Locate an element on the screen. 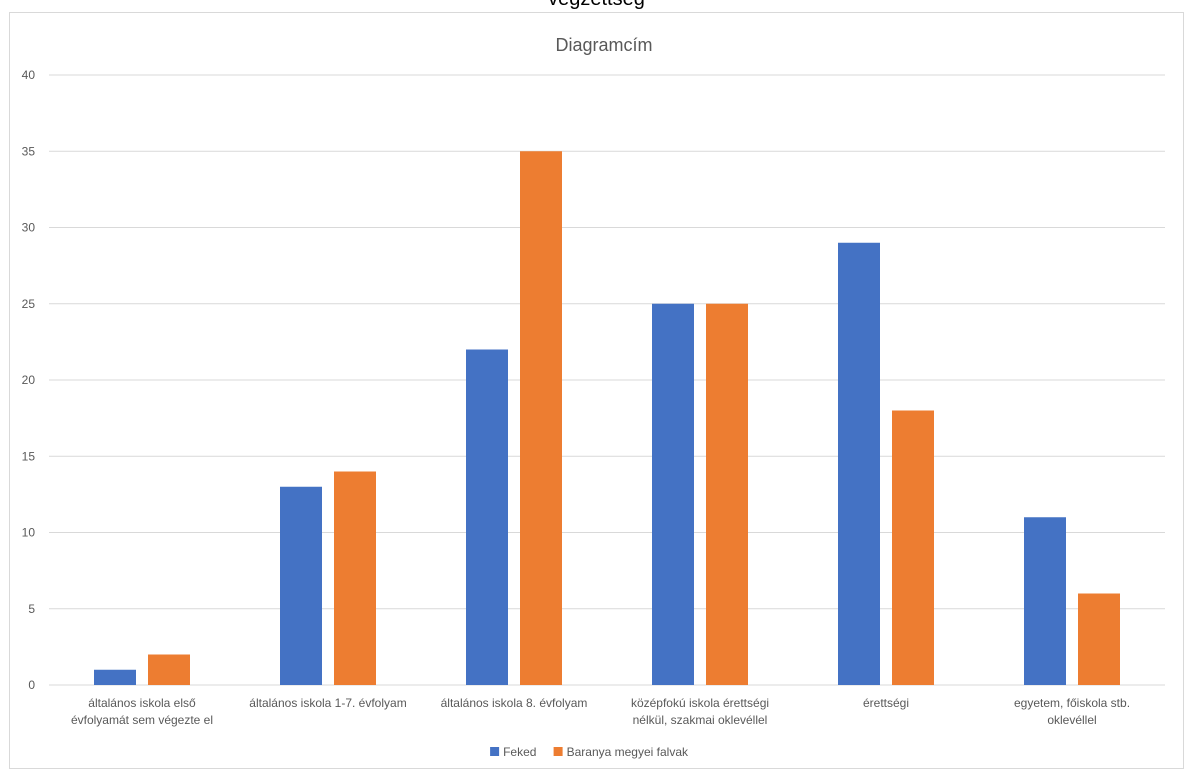 The image size is (1193, 773). legend-label: Baranya megyei falvak is located at coordinates (628, 752).